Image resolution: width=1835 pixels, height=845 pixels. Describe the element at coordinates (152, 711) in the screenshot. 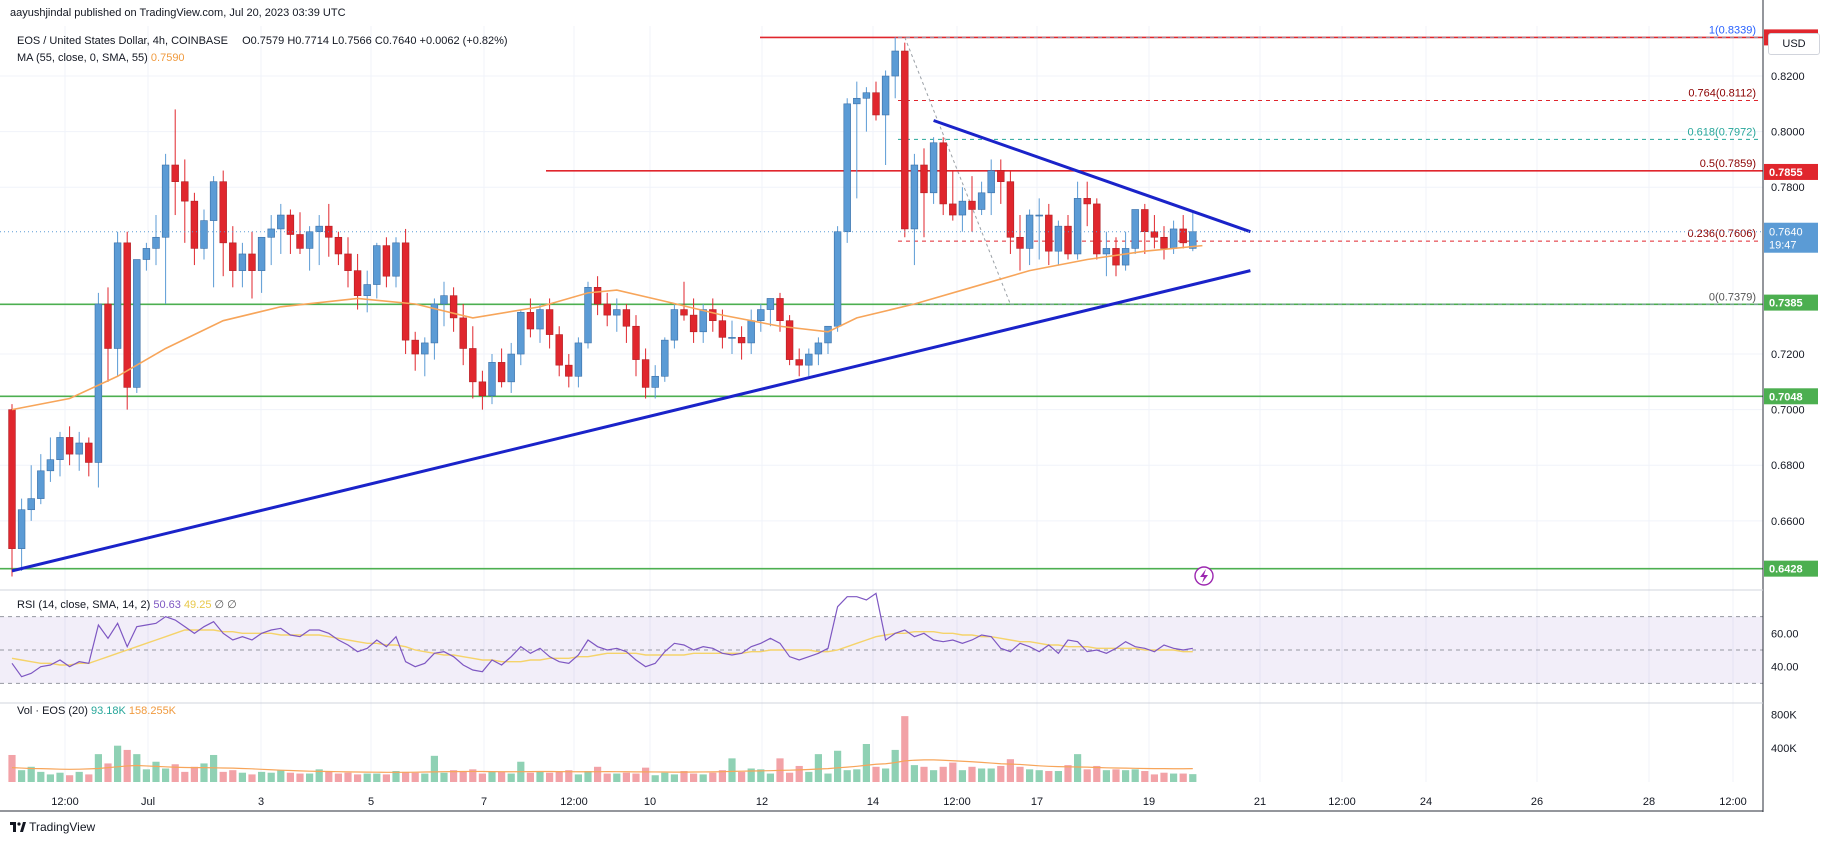

I see `volume-ma-value: 158.255K` at that location.